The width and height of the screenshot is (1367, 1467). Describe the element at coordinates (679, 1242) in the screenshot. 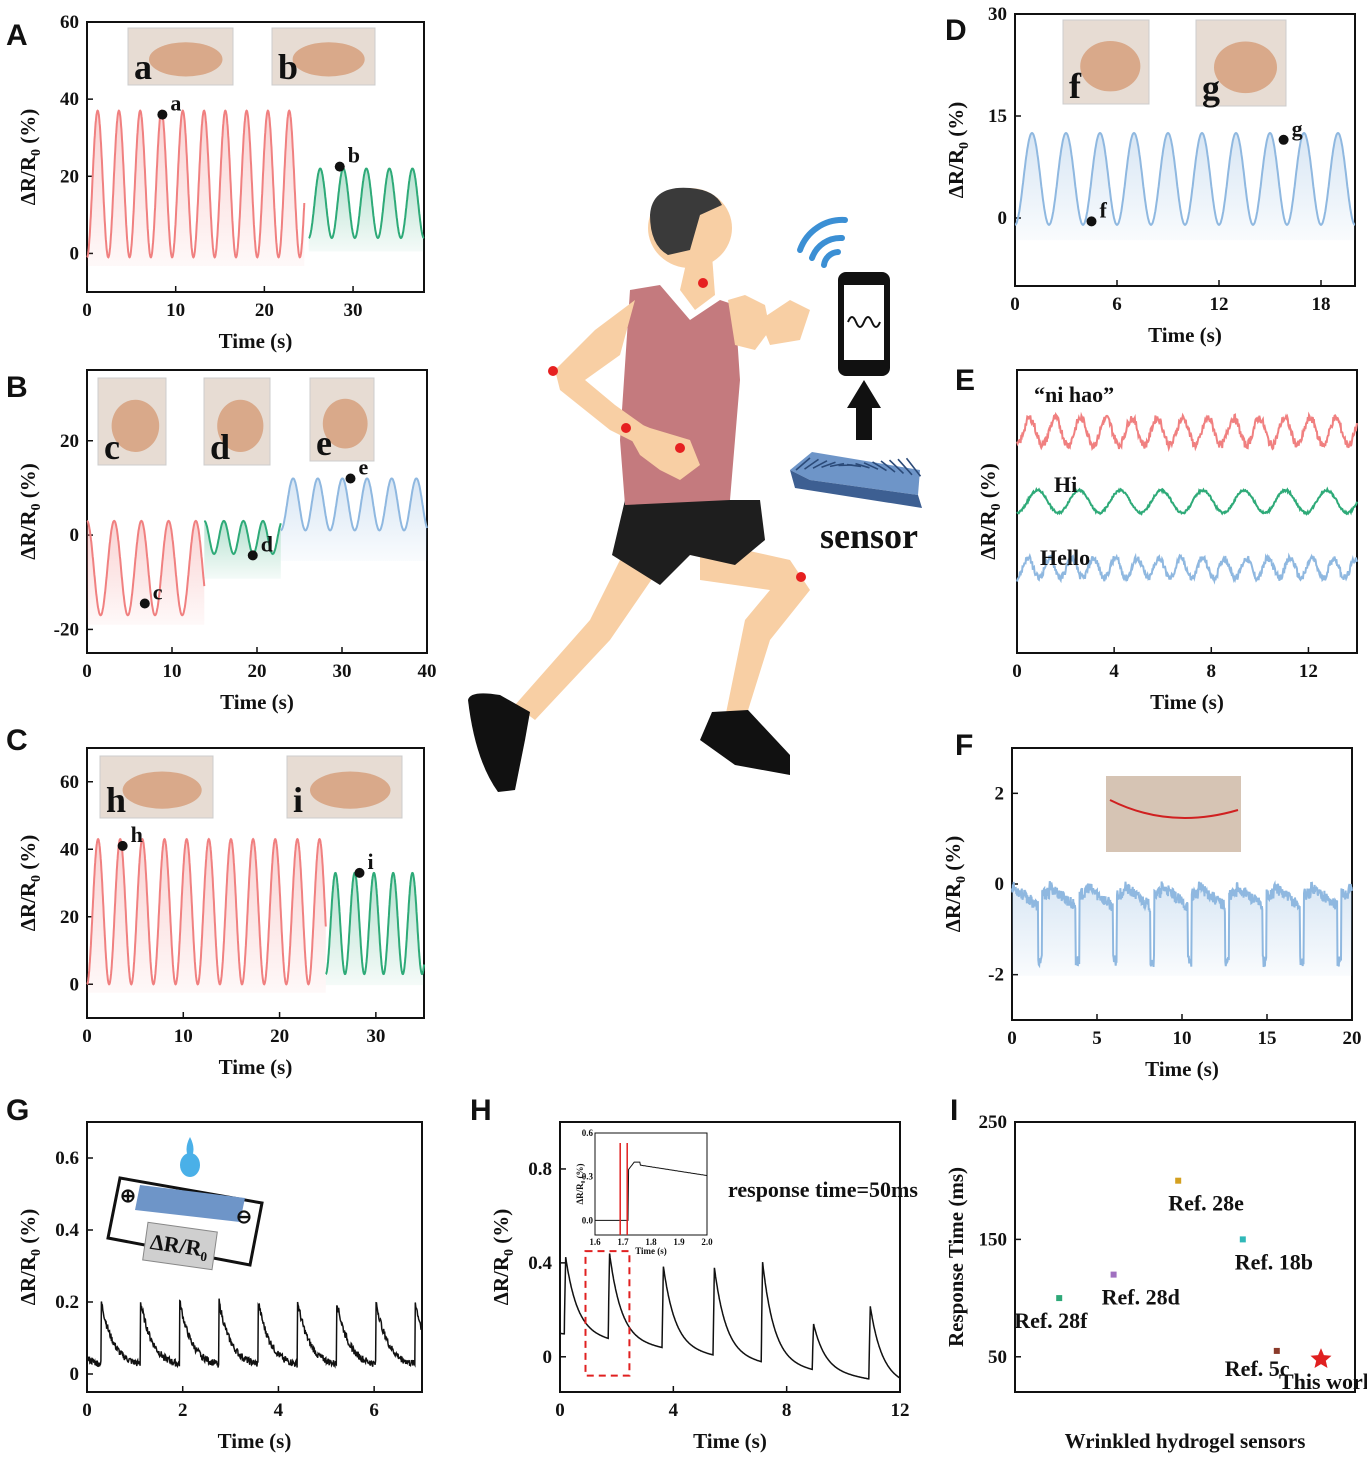

I see `inset-x-tick-label: 1.9` at that location.